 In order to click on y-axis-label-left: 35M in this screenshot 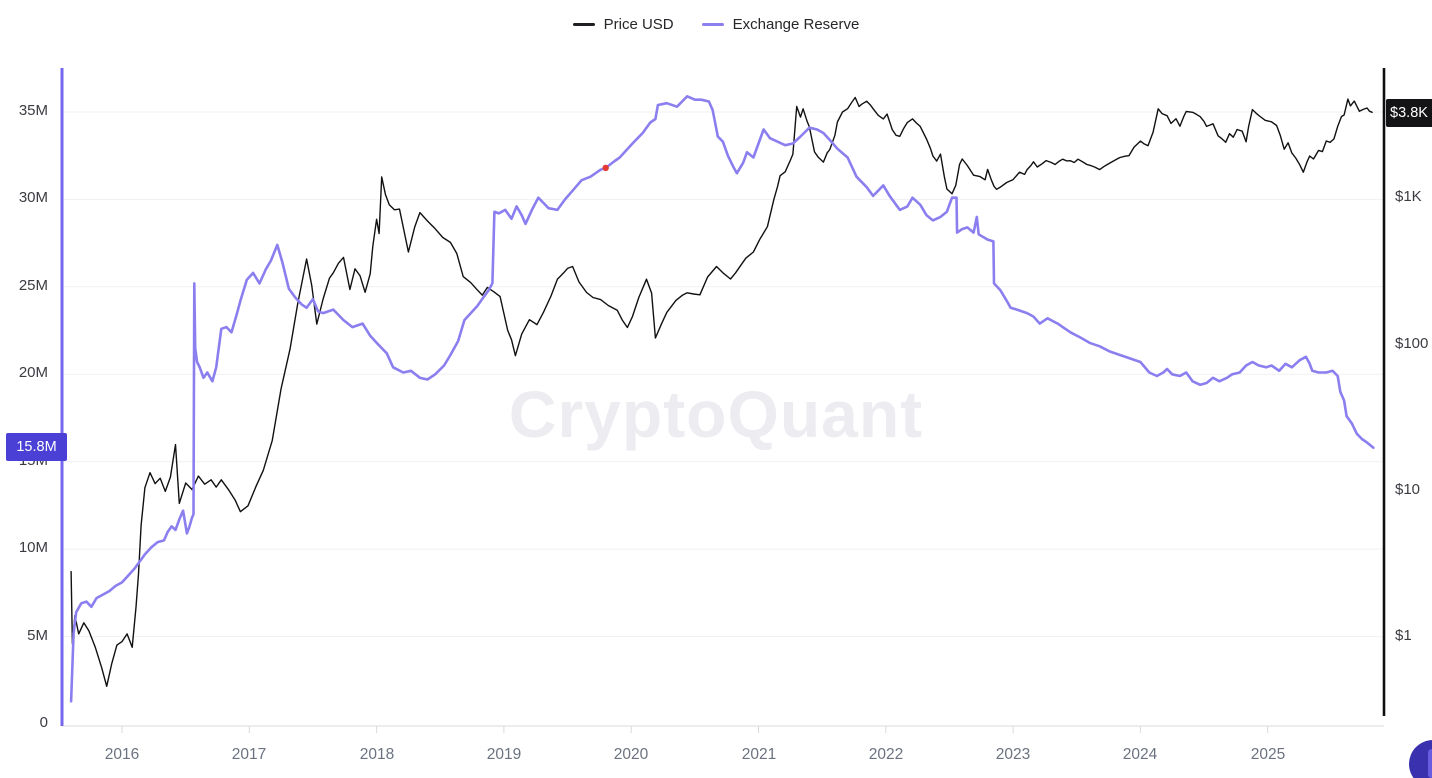, I will do `click(33, 110)`.